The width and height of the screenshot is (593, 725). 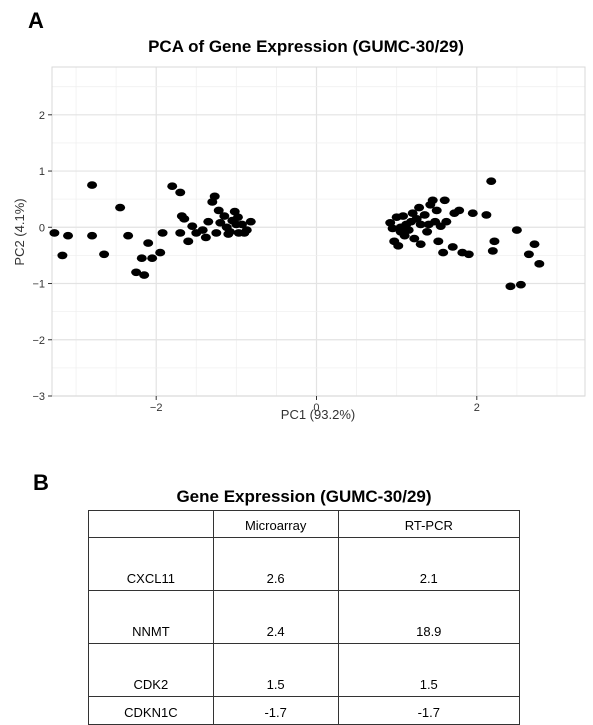 I want to click on header-cell-gene, so click(x=151, y=524).